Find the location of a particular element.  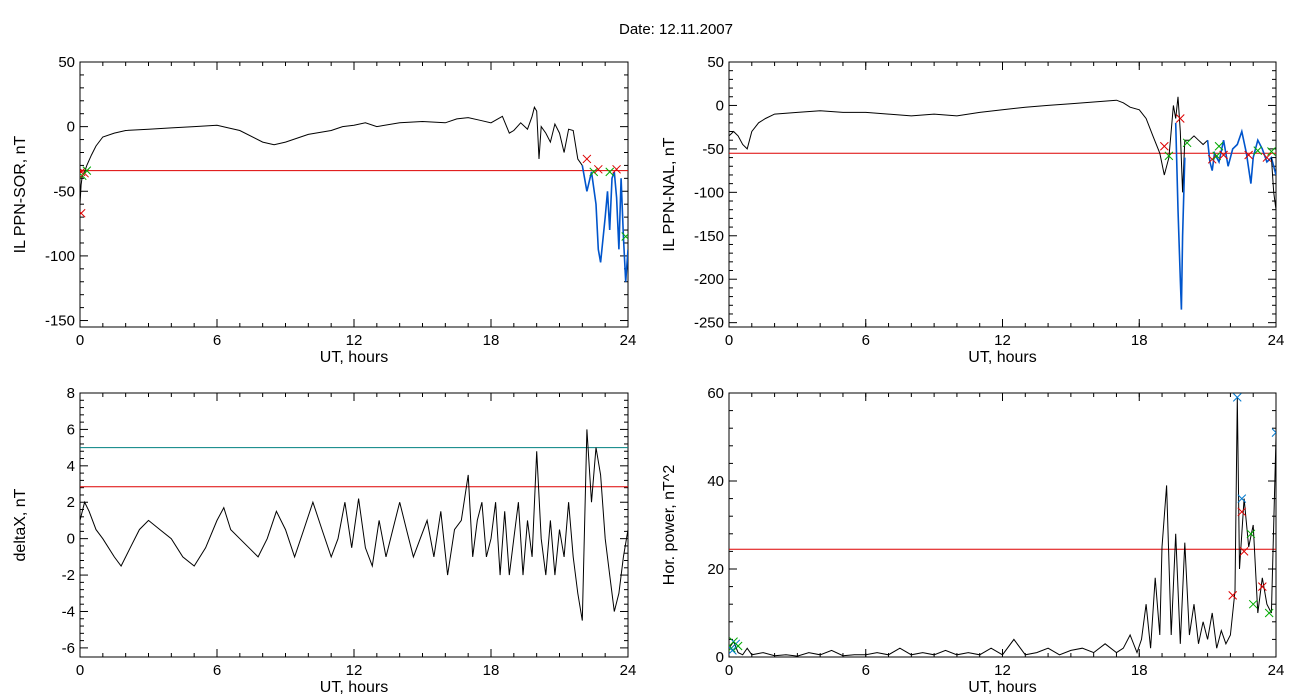

y-tick-label: -150 is located at coordinates (60, 321).